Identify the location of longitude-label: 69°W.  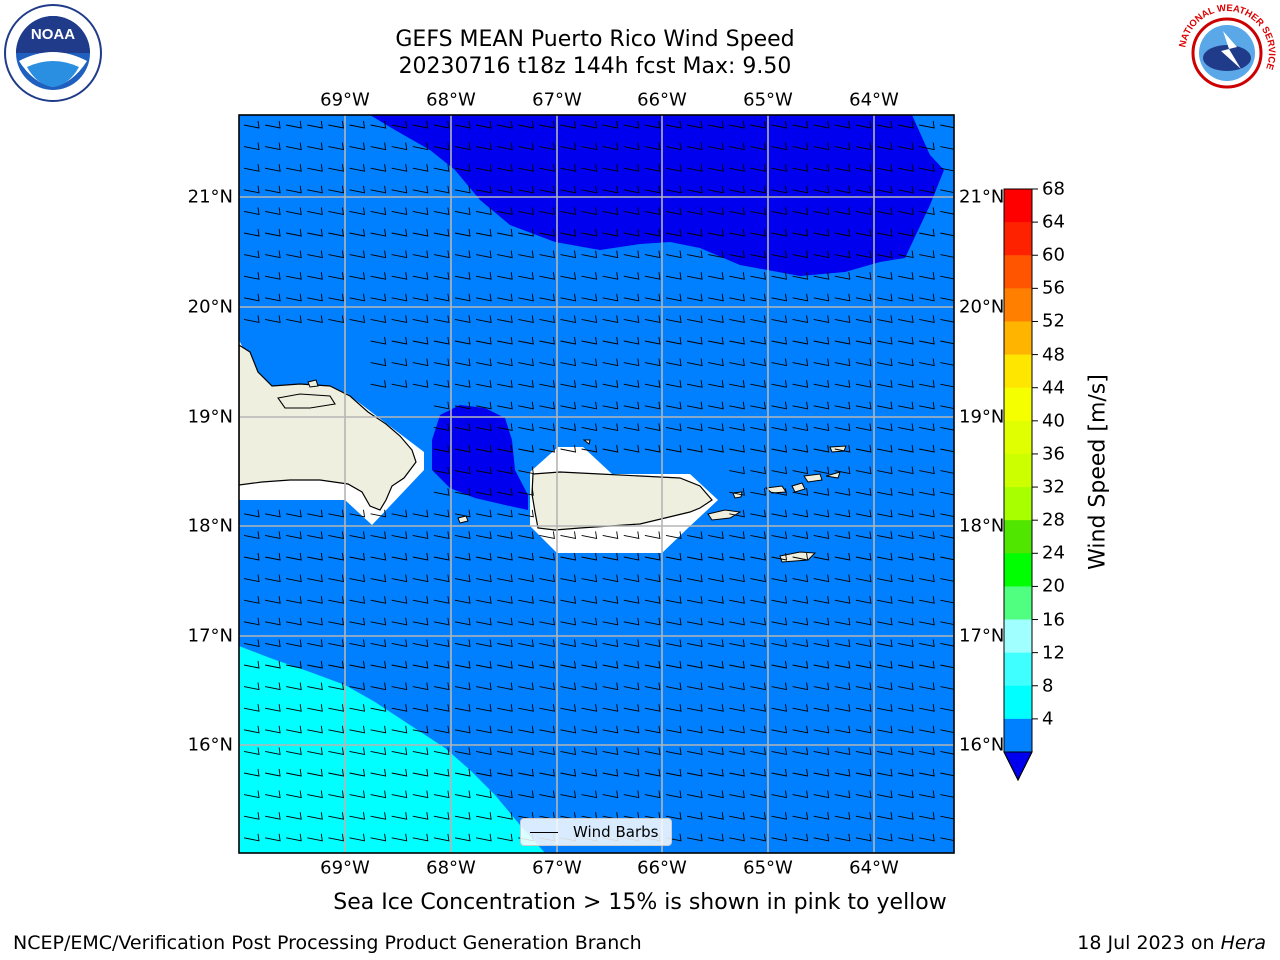
(345, 100).